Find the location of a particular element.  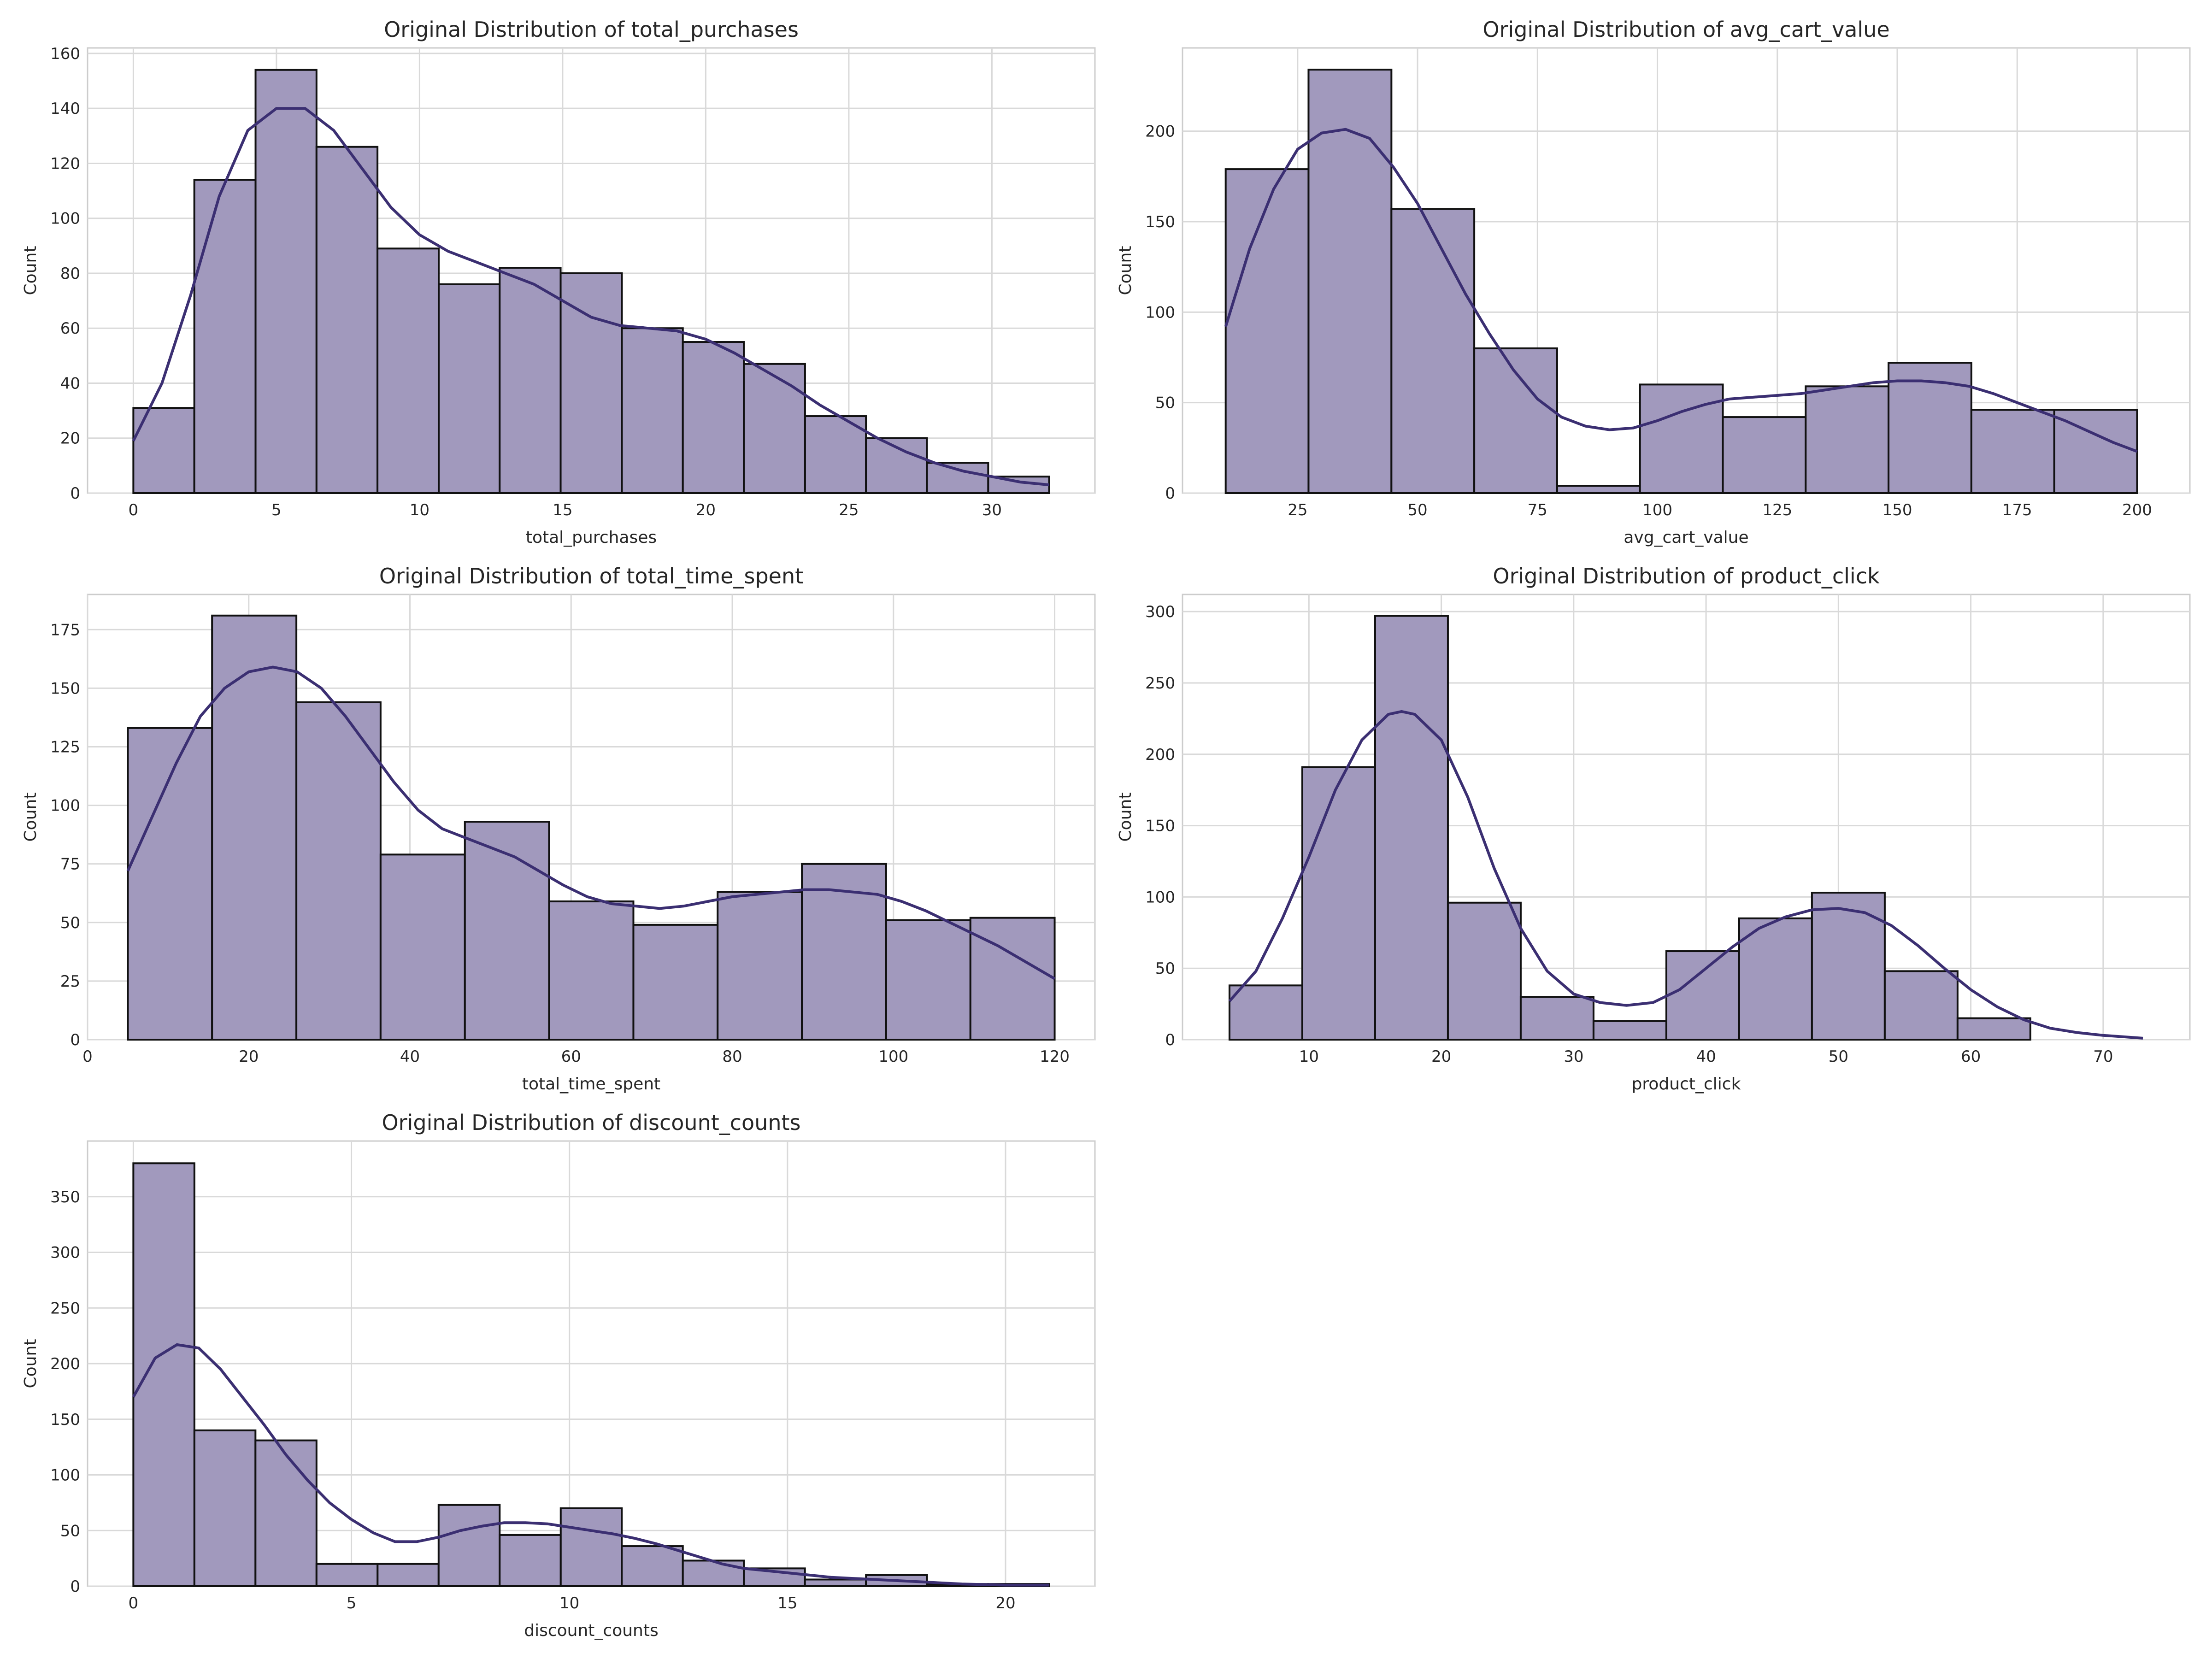

x-tick-label: 80 is located at coordinates (732, 1056).